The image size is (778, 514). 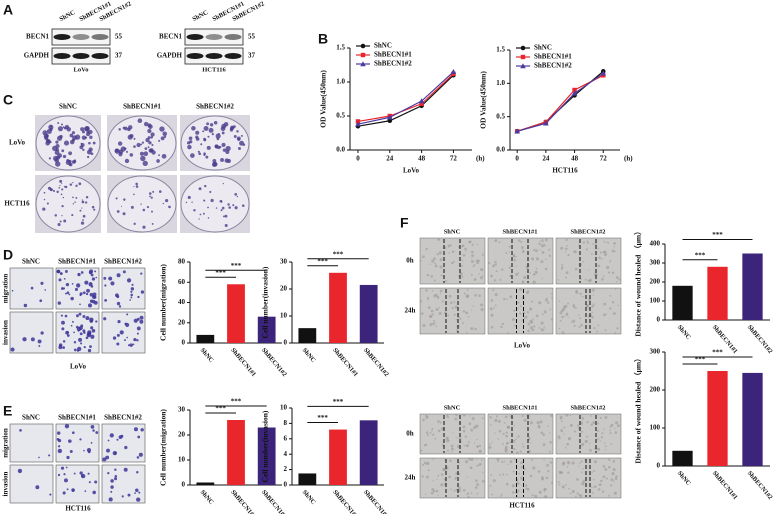 I want to click on x-tick-label: ShNC, so click(x=684, y=478).